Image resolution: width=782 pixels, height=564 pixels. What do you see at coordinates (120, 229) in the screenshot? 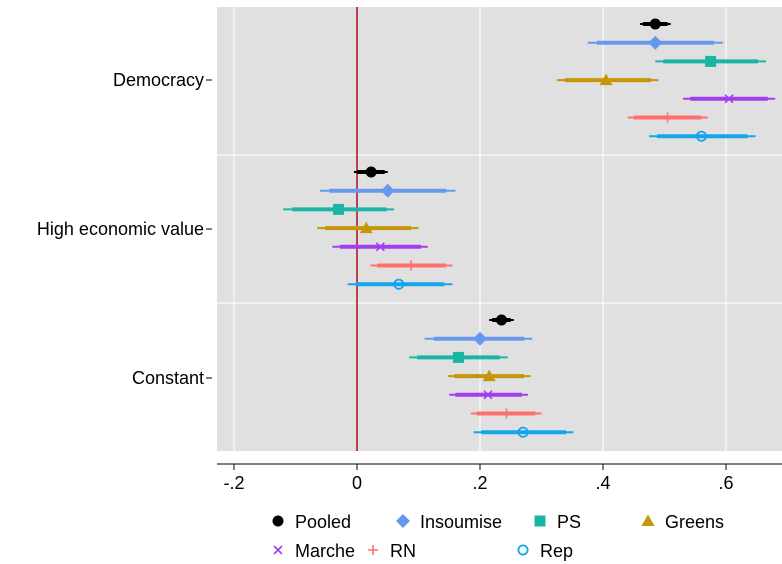
I see `group-label: High economic value` at bounding box center [120, 229].